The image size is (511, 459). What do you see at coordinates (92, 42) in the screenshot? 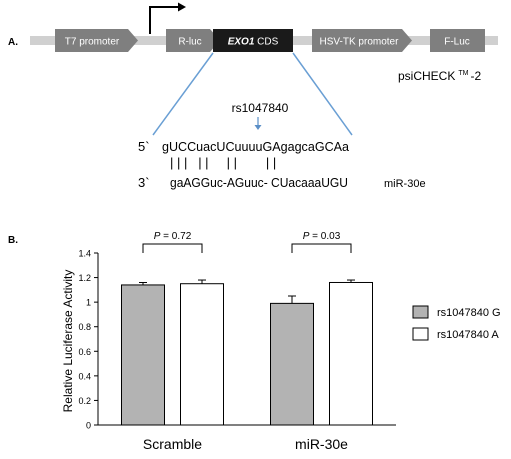
I see `t7-promoter-label: T7 promoter` at bounding box center [92, 42].